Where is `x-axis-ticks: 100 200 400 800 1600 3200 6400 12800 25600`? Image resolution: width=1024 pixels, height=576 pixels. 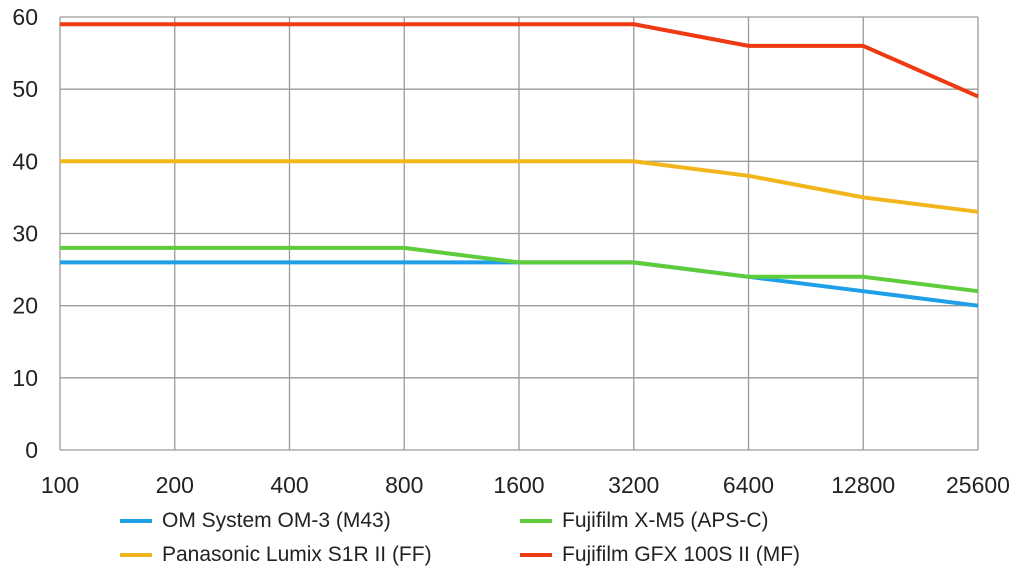 x-axis-ticks: 100 200 400 800 1600 3200 6400 12800 25600 is located at coordinates (525, 485).